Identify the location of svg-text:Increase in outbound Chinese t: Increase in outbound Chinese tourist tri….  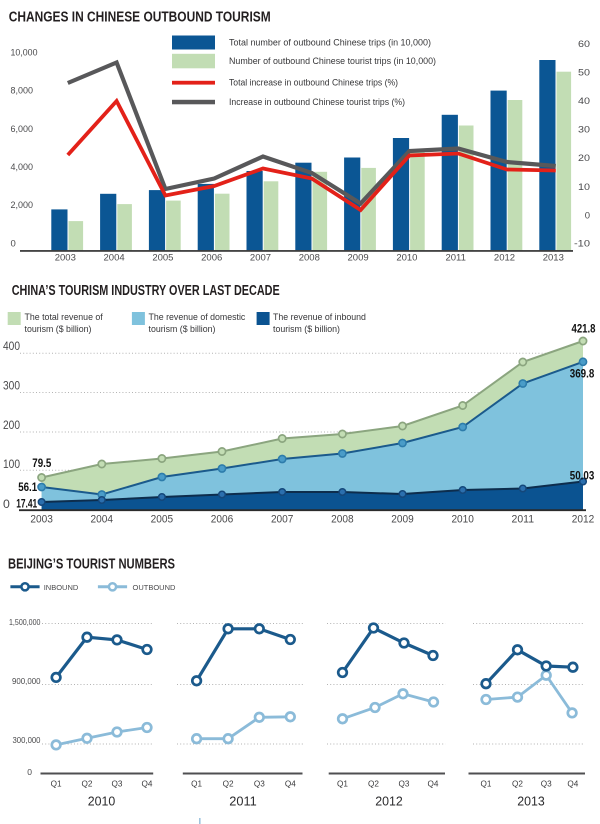
(317, 102).